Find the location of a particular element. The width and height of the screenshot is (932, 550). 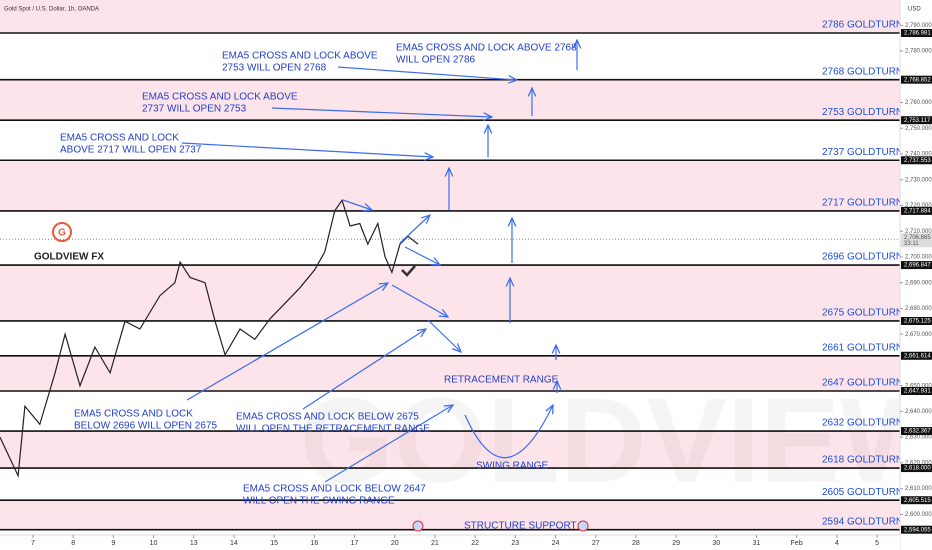

y-tick-label: 2,630.000 is located at coordinates (918, 438).